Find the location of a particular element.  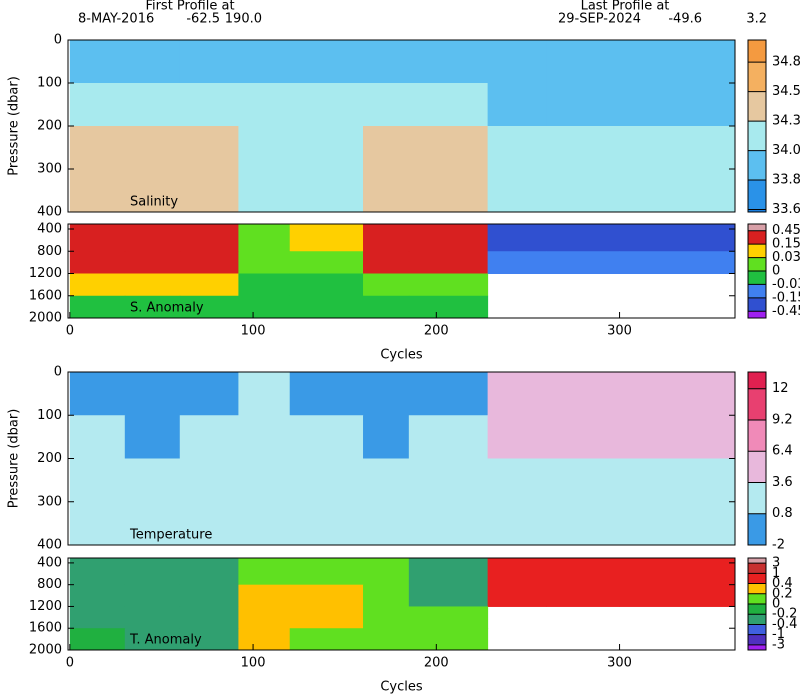

plot-frame is located at coordinates (401, 604).